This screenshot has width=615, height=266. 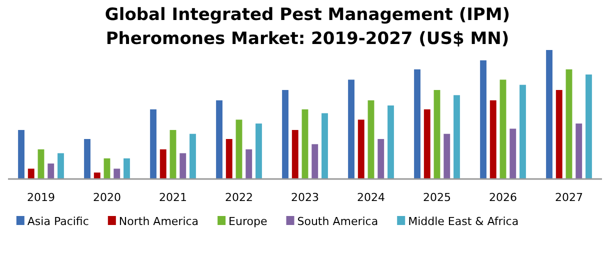 I want to click on x-tick-label: 2024, so click(x=371, y=197).